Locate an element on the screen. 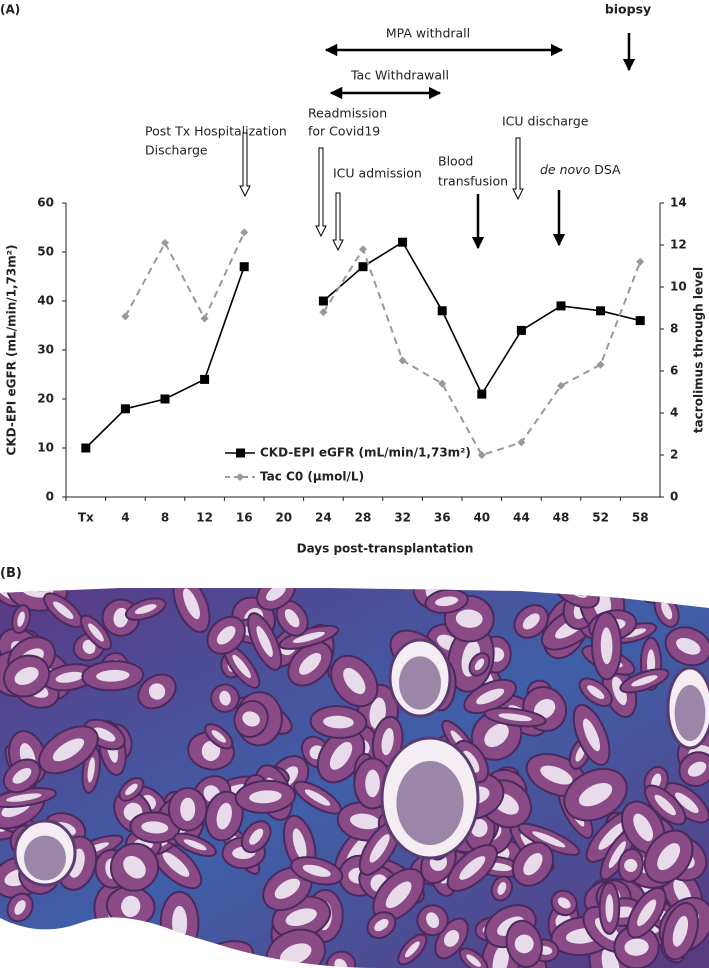  y-tick-label: 60 is located at coordinates (45, 203).